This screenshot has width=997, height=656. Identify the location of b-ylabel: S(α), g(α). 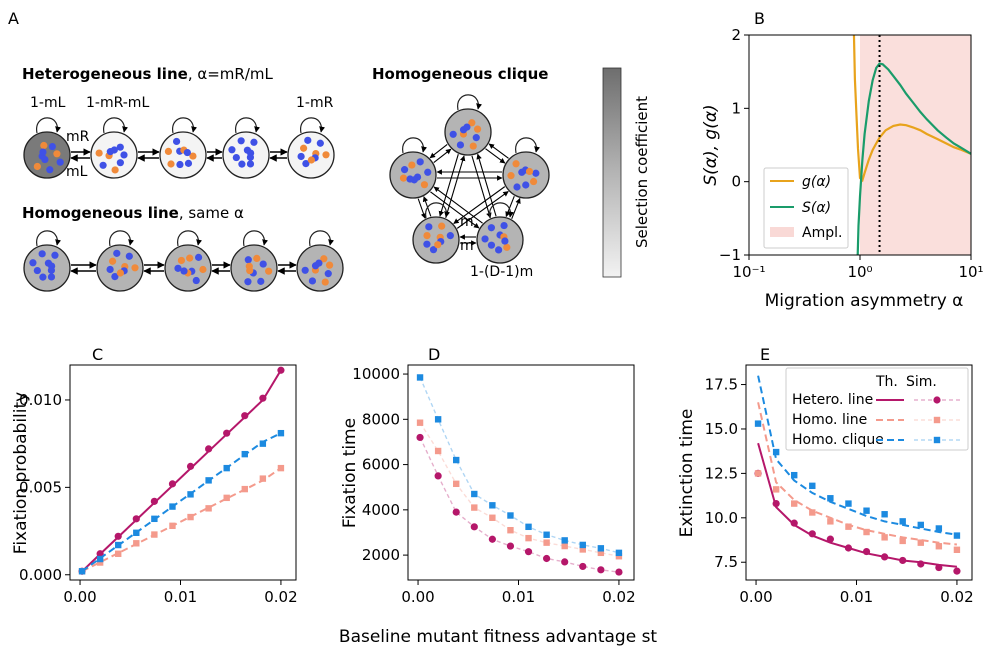
(711, 144).